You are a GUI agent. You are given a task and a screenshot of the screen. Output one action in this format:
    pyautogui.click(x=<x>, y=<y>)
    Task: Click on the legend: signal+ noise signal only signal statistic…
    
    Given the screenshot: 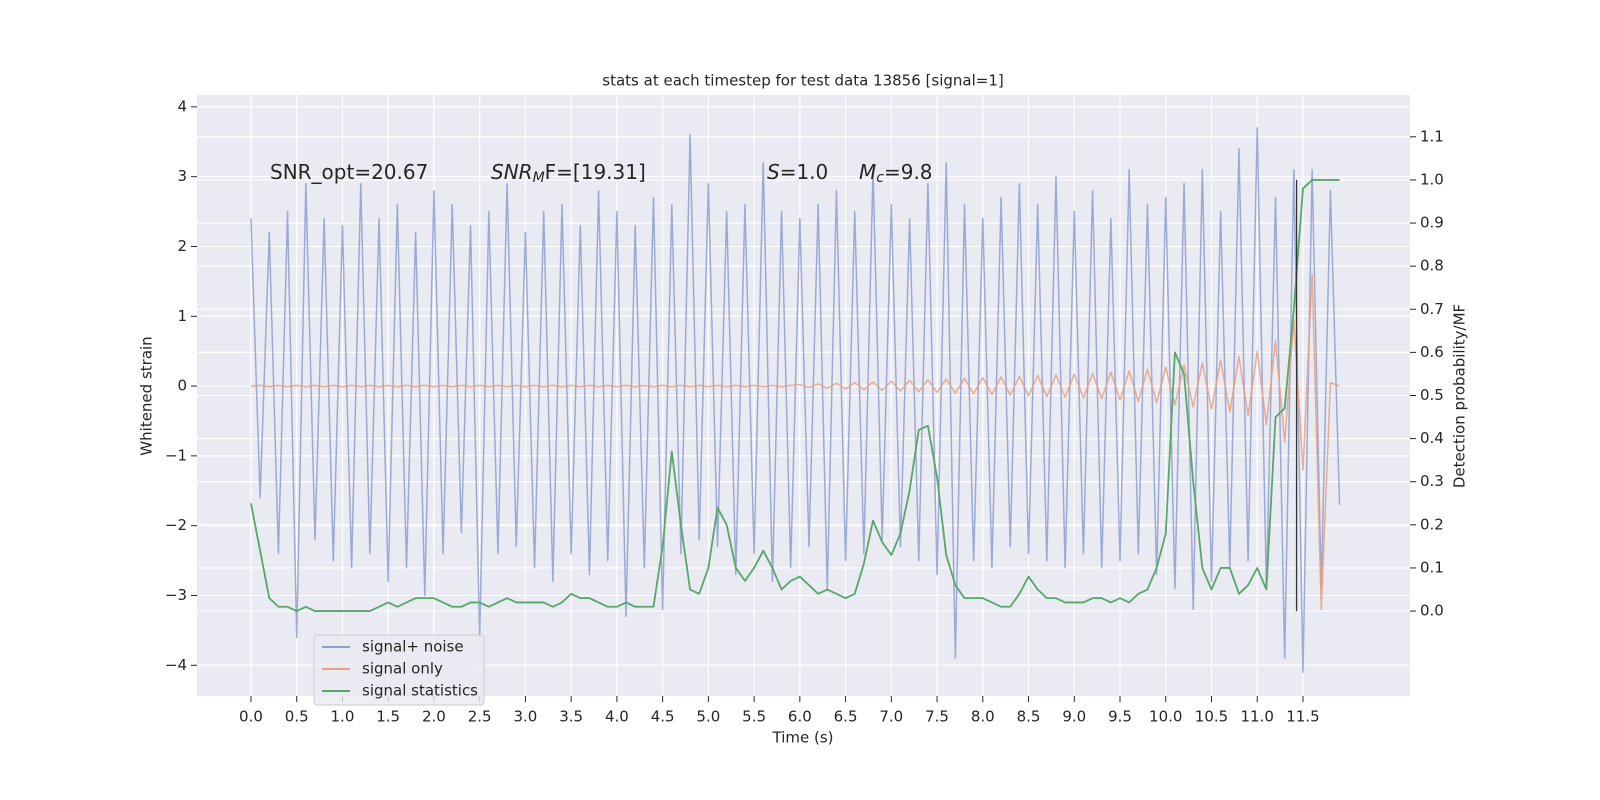 What is the action you would take?
    pyautogui.click(x=399, y=670)
    